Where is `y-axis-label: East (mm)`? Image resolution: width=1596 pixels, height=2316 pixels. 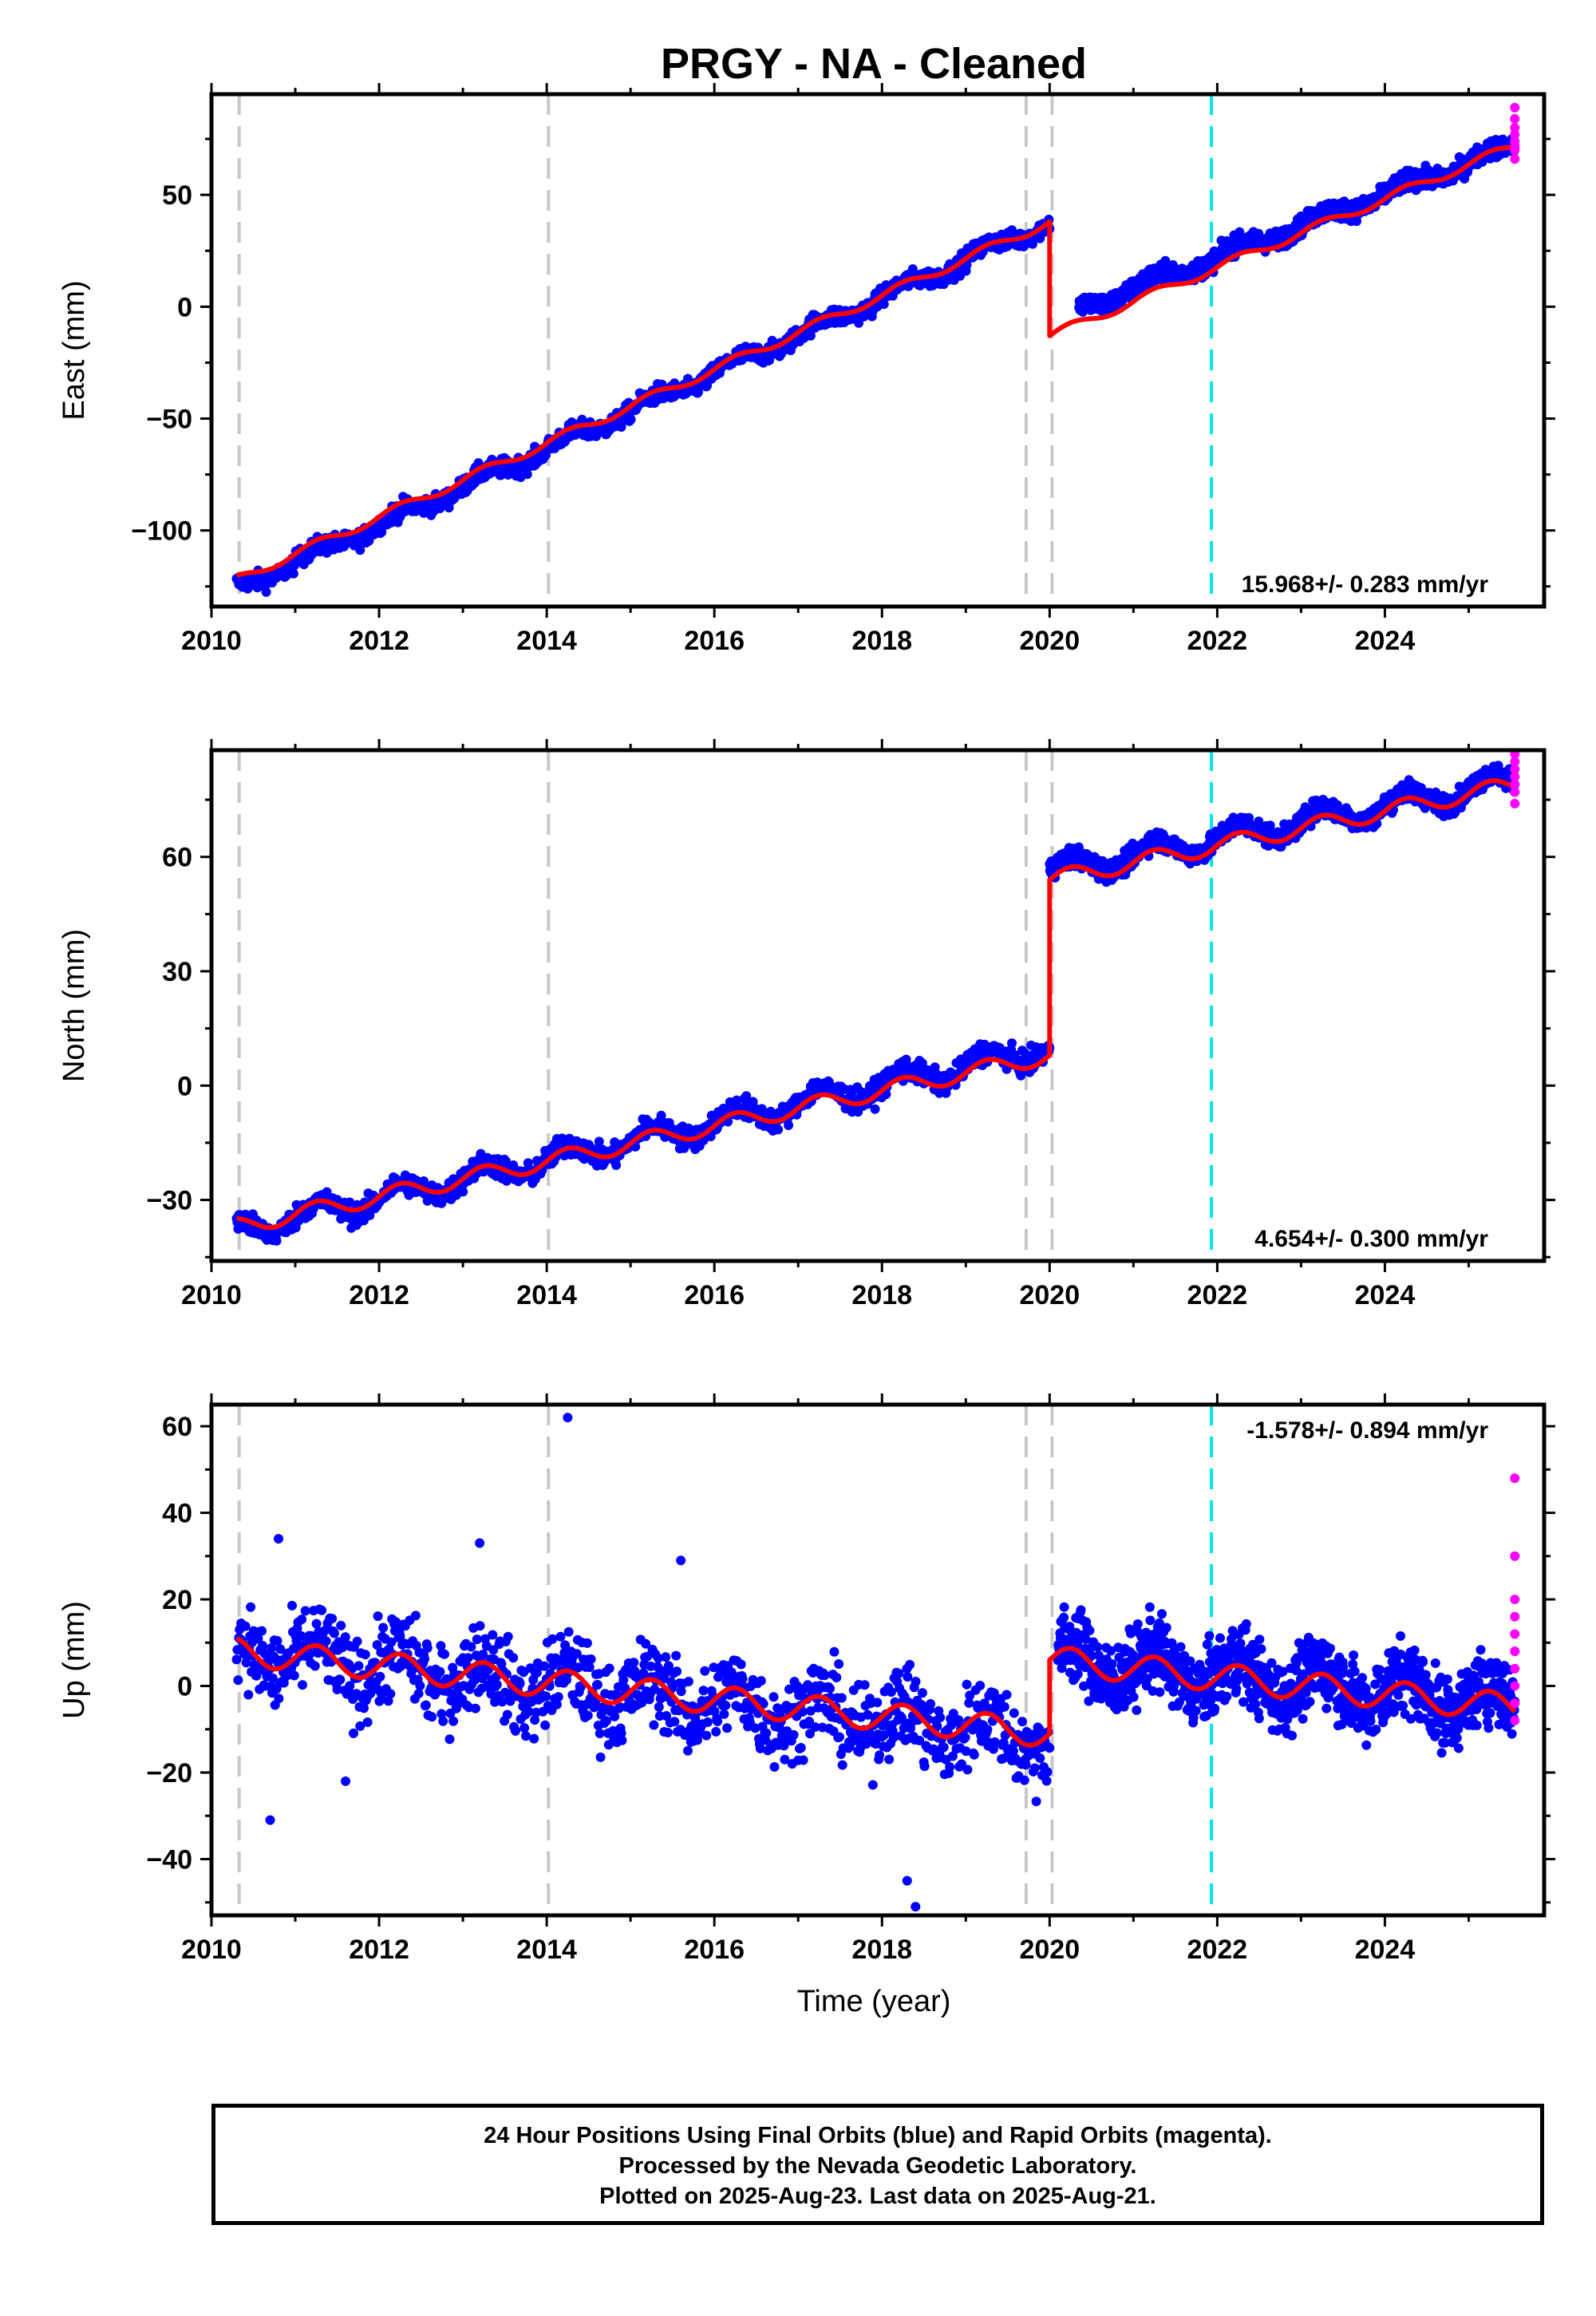
y-axis-label: East (mm) is located at coordinates (74, 350).